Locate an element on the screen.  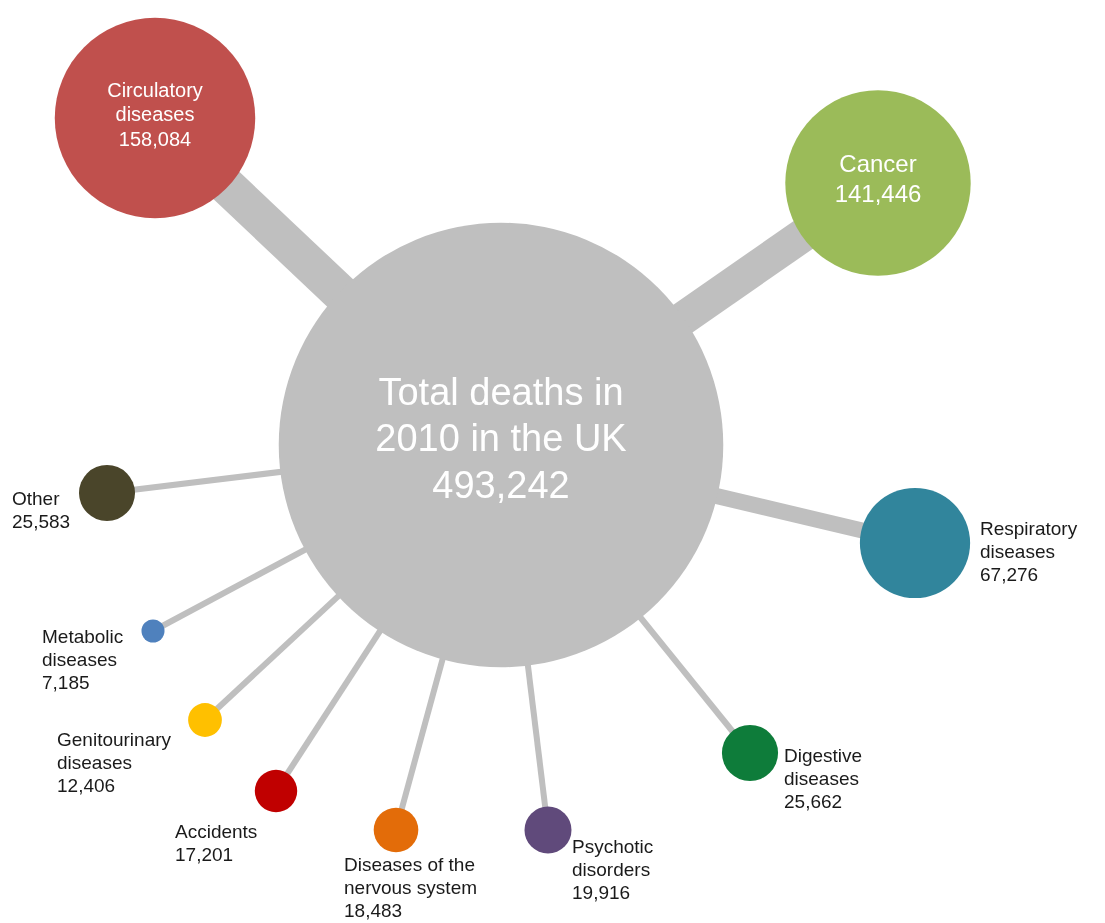
category-label: Circulatory diseases is located at coordinates (155, 102).